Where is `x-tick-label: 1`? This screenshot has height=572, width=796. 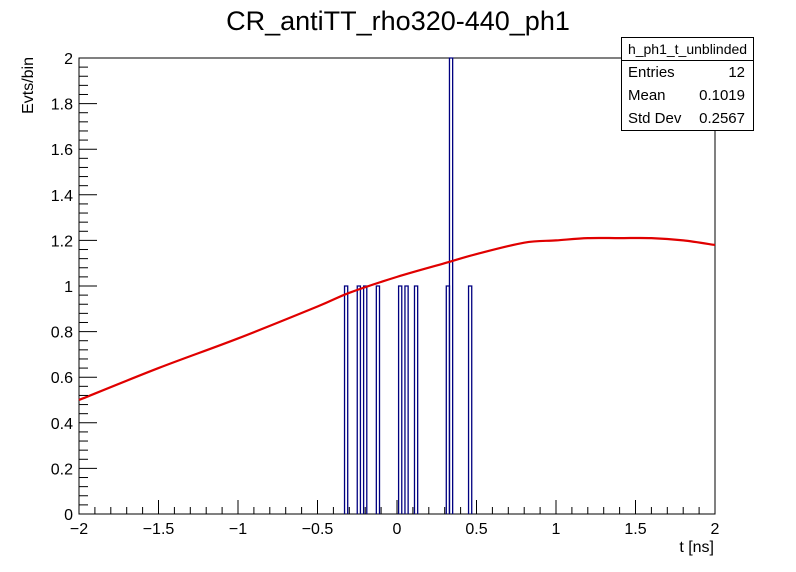 x-tick-label: 1 is located at coordinates (556, 529).